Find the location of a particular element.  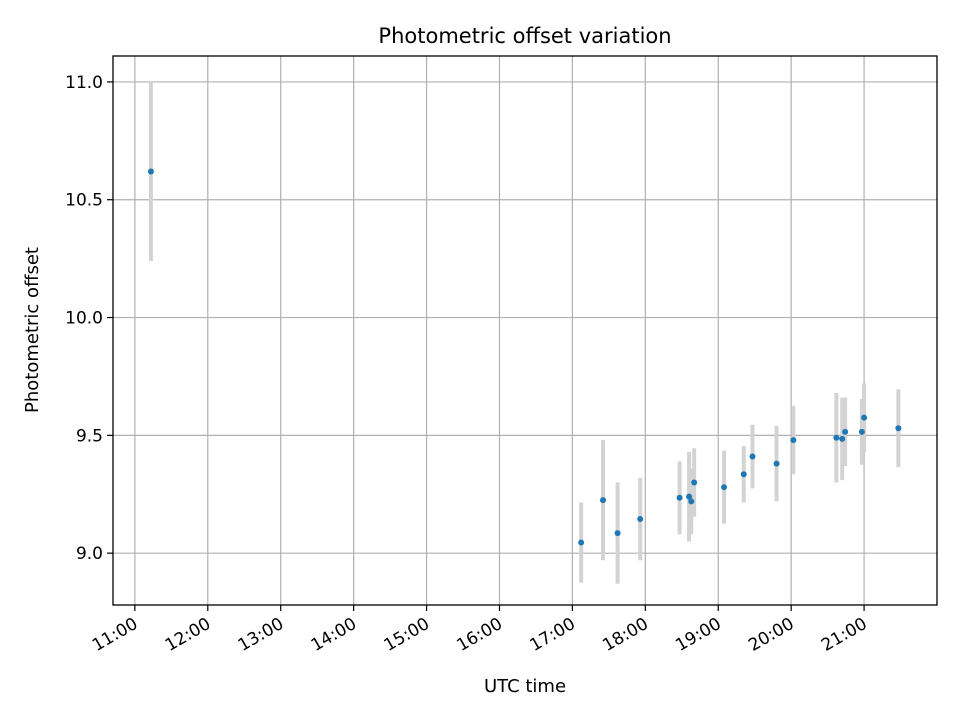

chart-title: Photometric offset variation is located at coordinates (524, 36).